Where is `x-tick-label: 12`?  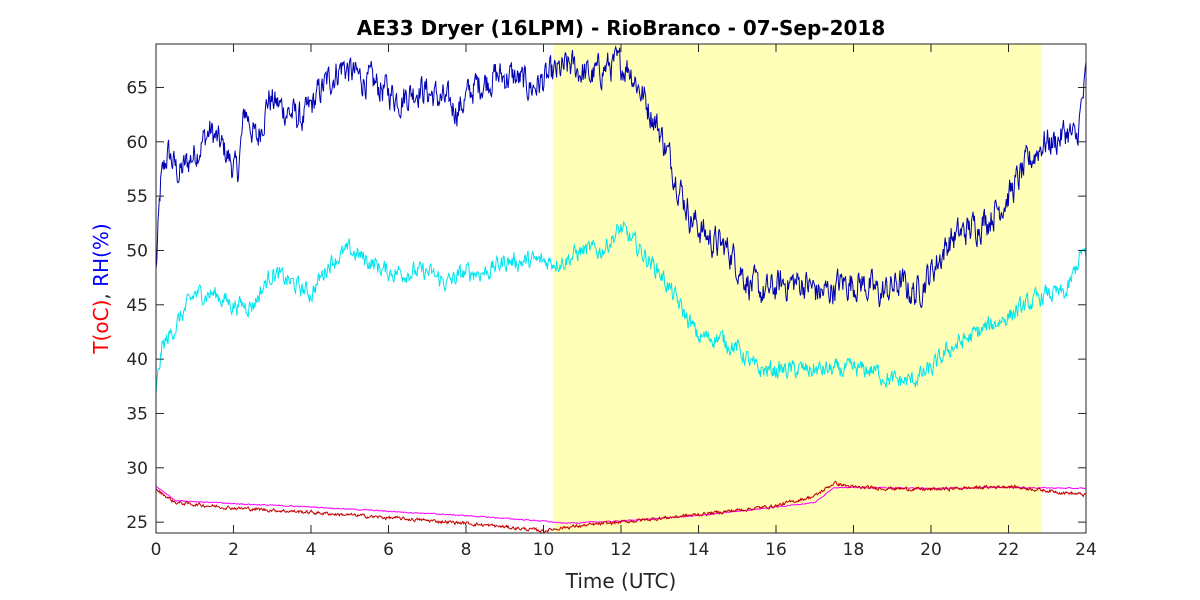
x-tick-label: 12 is located at coordinates (621, 550).